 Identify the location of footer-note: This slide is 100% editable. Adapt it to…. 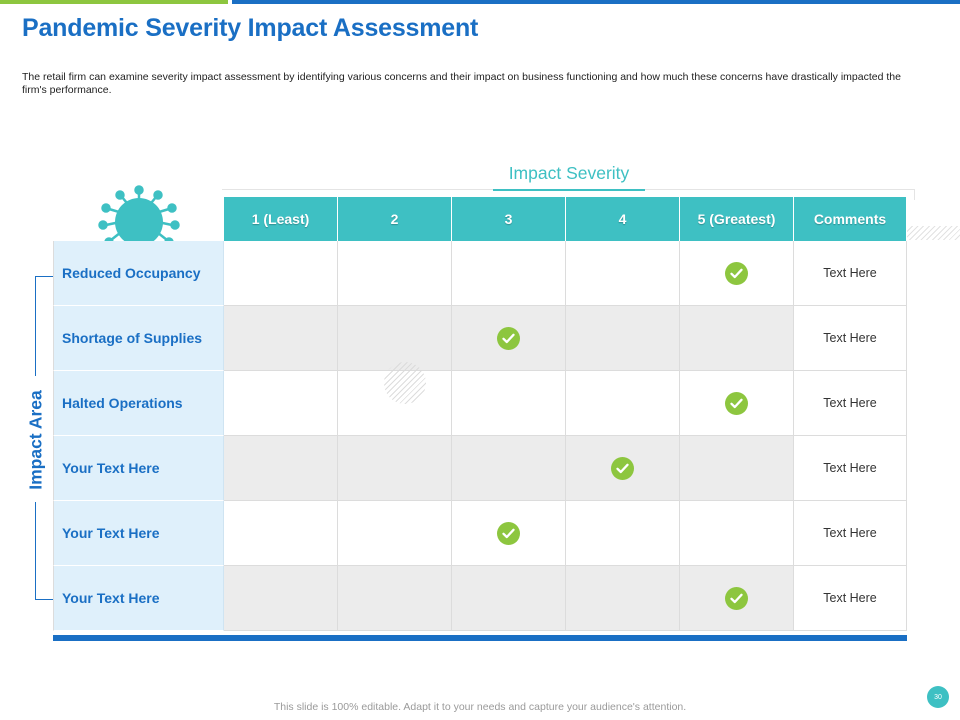
(480, 707).